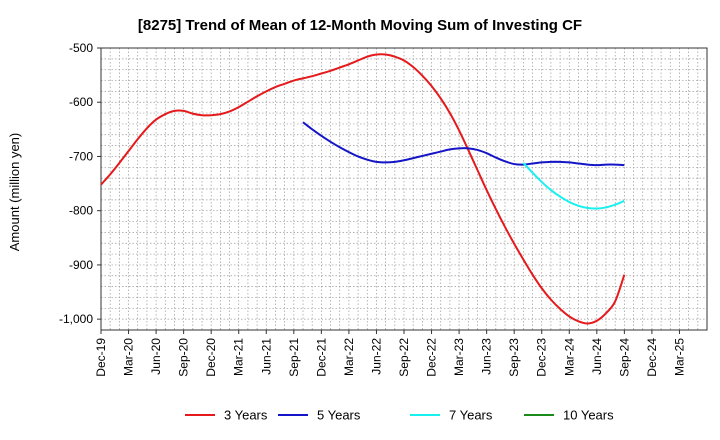  What do you see at coordinates (569, 357) in the screenshot?
I see `x-tick-label: Mar-24` at bounding box center [569, 357].